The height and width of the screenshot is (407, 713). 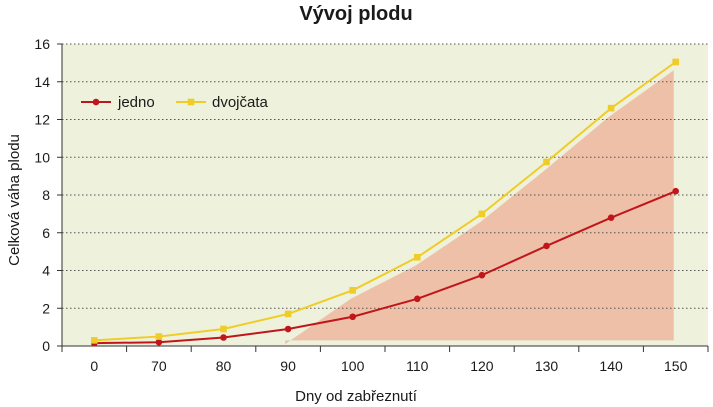 I want to click on x-axis-label: Dny od zabřeznutí, so click(x=356, y=396).